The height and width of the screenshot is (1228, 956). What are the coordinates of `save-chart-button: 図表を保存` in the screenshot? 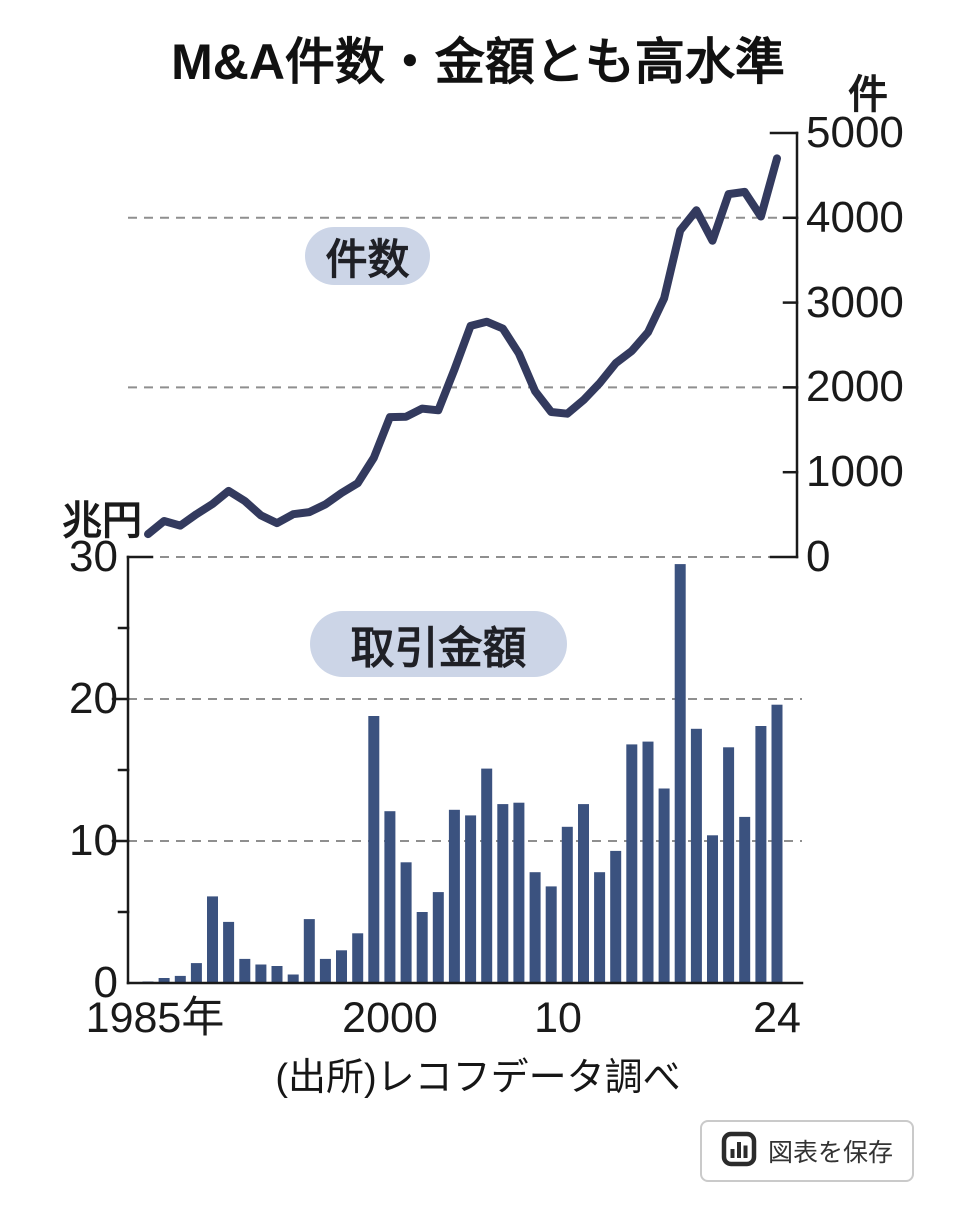 It's located at (807, 1151).